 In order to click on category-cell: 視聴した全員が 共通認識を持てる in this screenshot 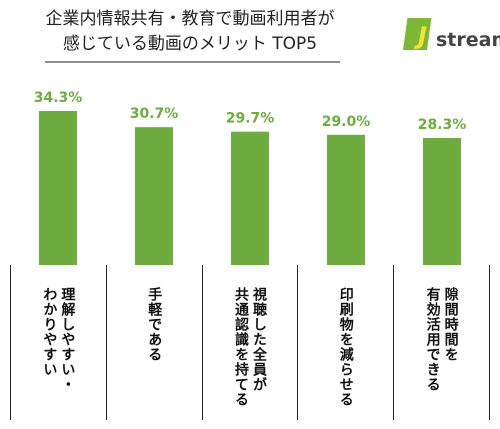, I will do `click(251, 342)`.